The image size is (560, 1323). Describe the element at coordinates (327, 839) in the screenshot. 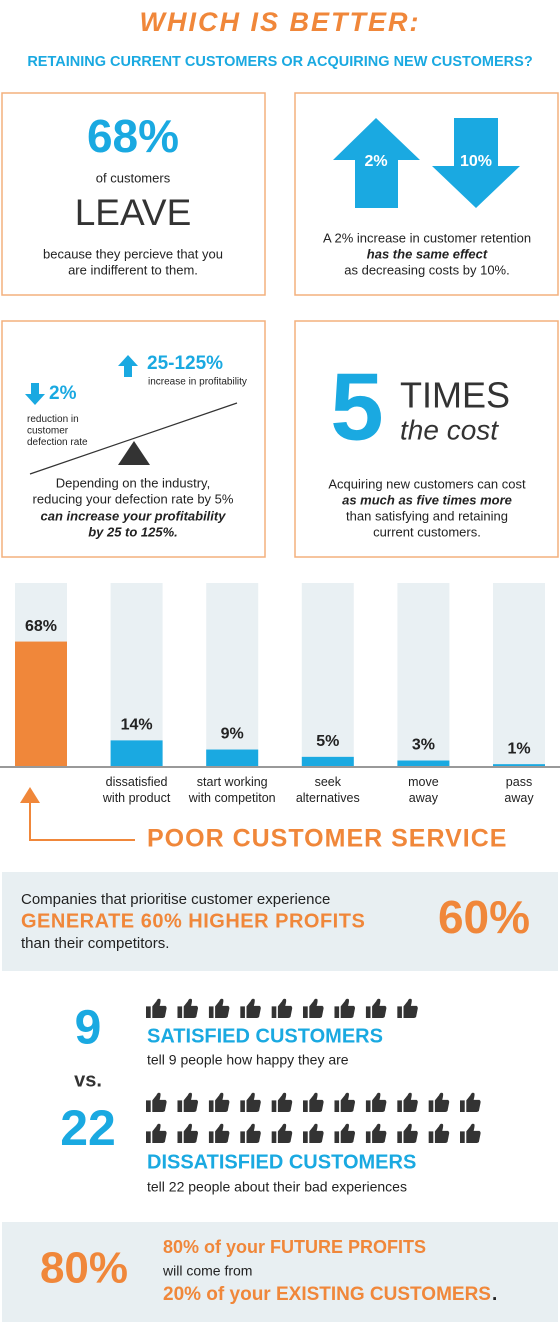

I see `annotation: POOR CUSTOMER SERVICE` at that location.